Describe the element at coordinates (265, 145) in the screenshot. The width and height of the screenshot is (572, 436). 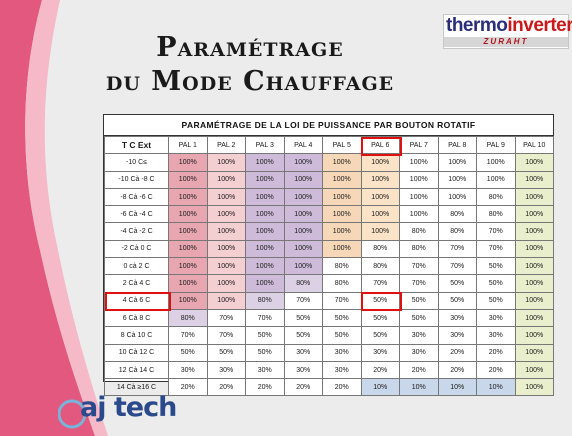
I see `column-header-pal-3: PAL 3` at that location.